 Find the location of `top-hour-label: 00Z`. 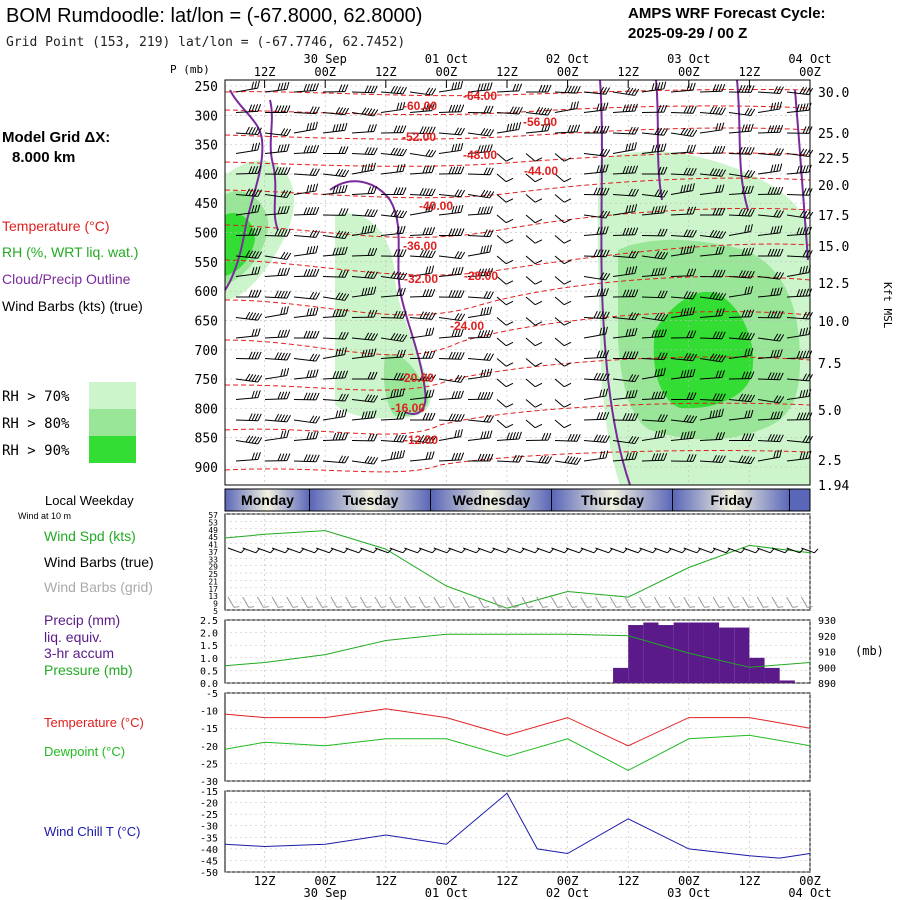

top-hour-label: 00Z is located at coordinates (568, 72).